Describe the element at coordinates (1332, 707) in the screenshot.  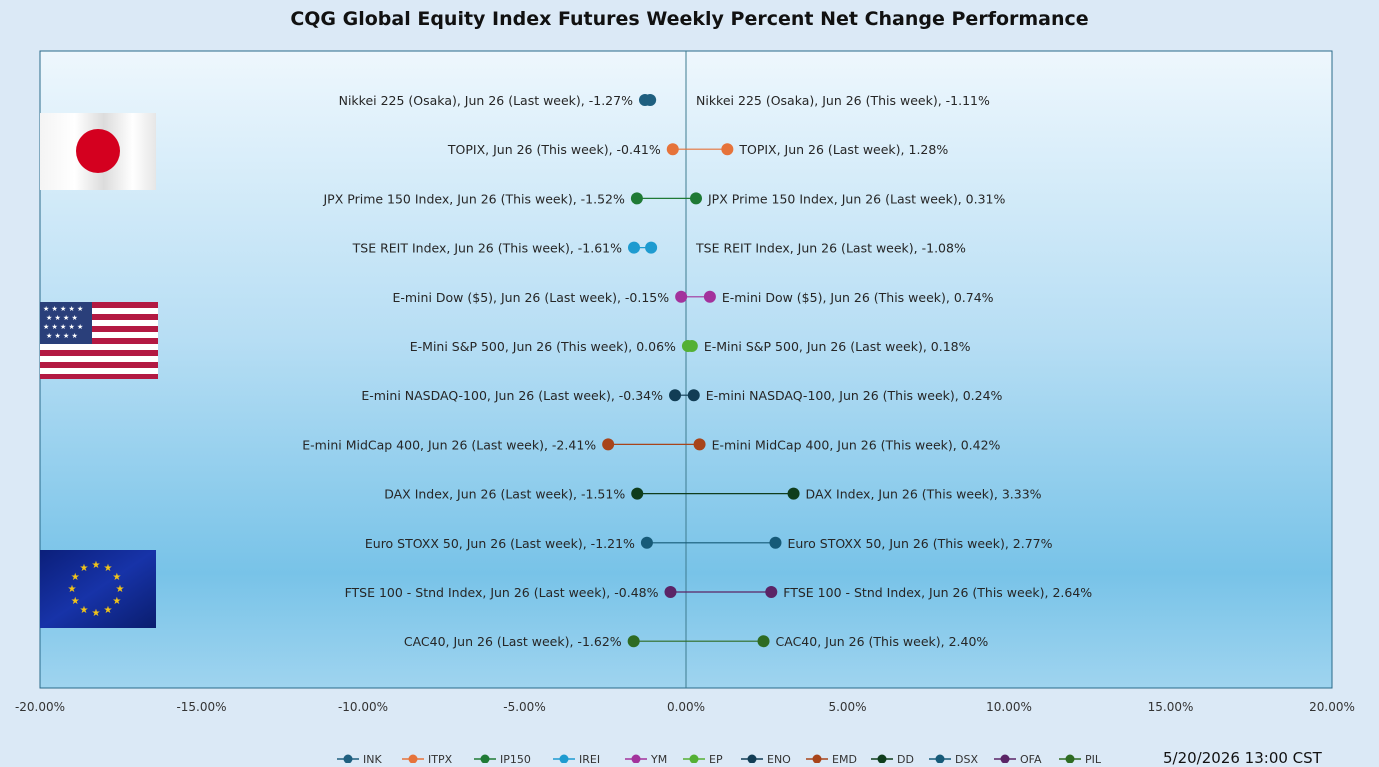
I see `x-tick-label: 20.00%` at that location.